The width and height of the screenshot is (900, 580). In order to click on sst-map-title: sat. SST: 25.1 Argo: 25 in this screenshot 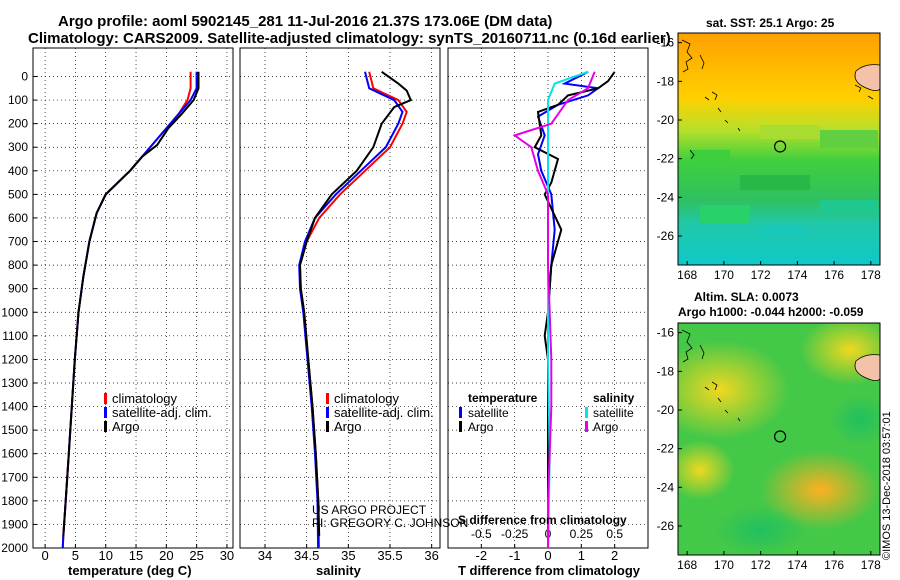, I will do `click(770, 23)`.